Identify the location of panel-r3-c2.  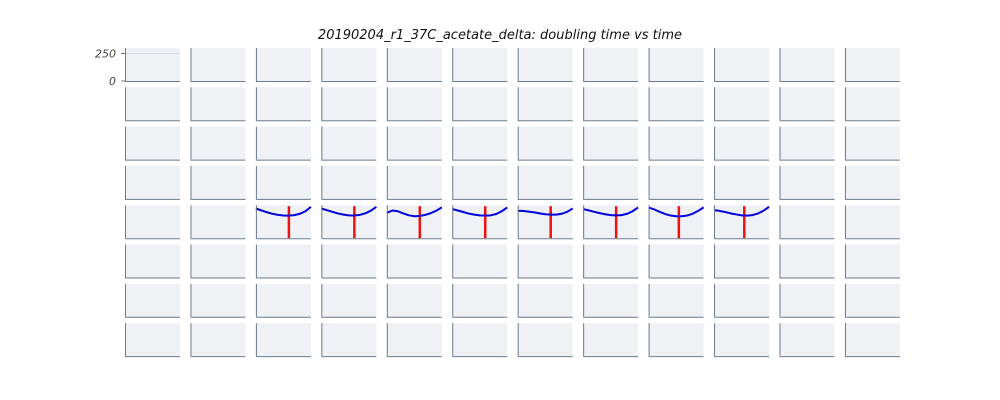
(283, 182).